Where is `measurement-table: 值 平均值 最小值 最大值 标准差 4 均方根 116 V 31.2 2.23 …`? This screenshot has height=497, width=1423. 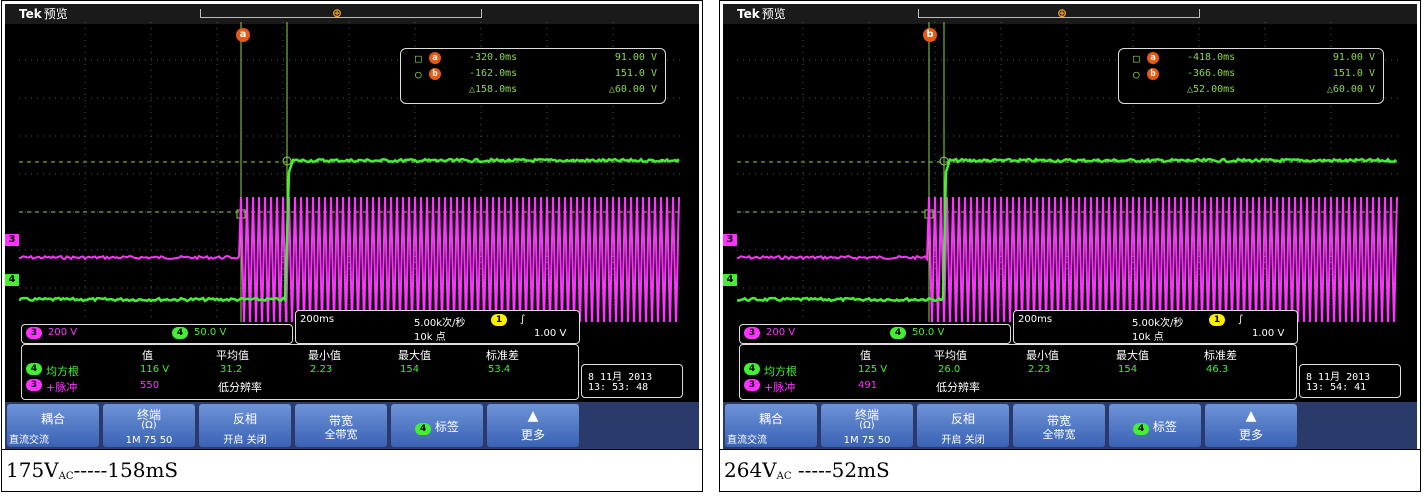
measurement-table: 值 平均值 最小值 最大值 标准差 4 均方根 116 V 31.2 2.23 … is located at coordinates (300, 372).